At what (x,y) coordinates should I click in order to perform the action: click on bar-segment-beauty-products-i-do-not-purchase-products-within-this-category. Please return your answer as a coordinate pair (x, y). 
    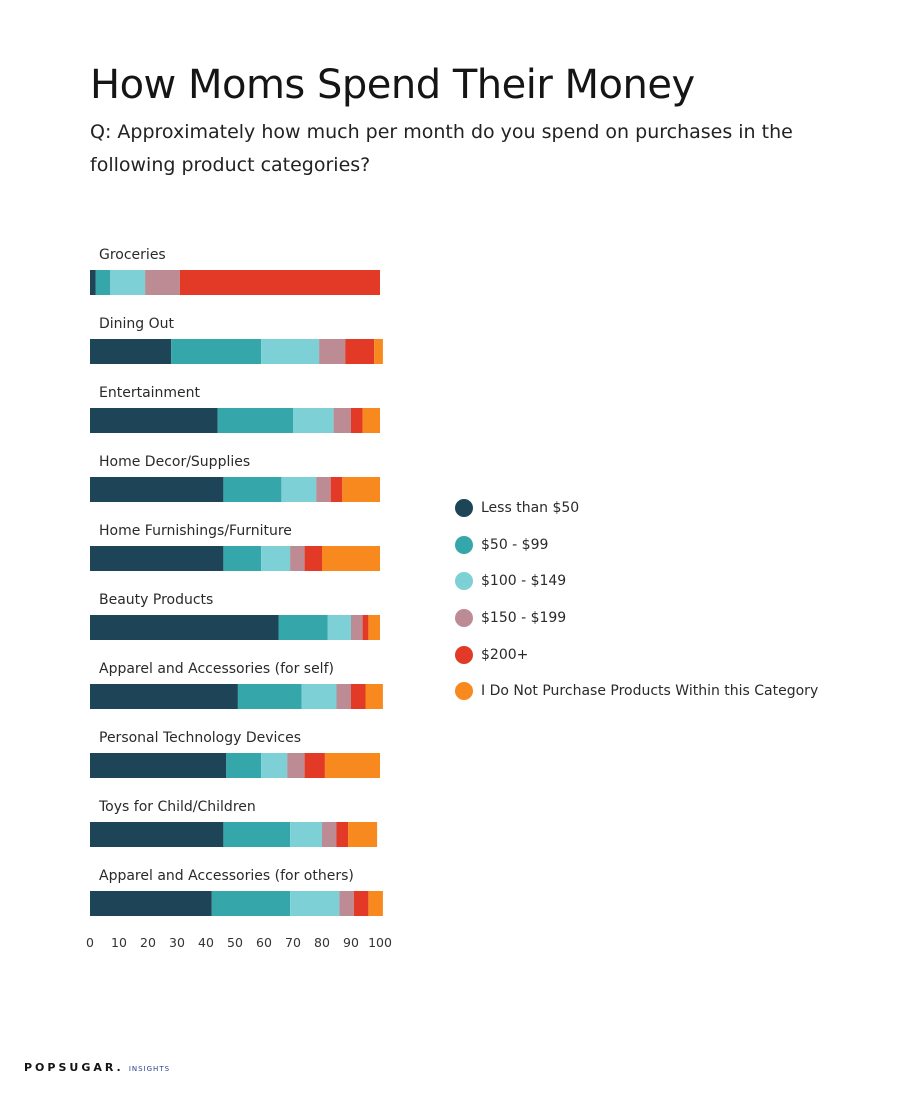
    Looking at the image, I should click on (374, 627).